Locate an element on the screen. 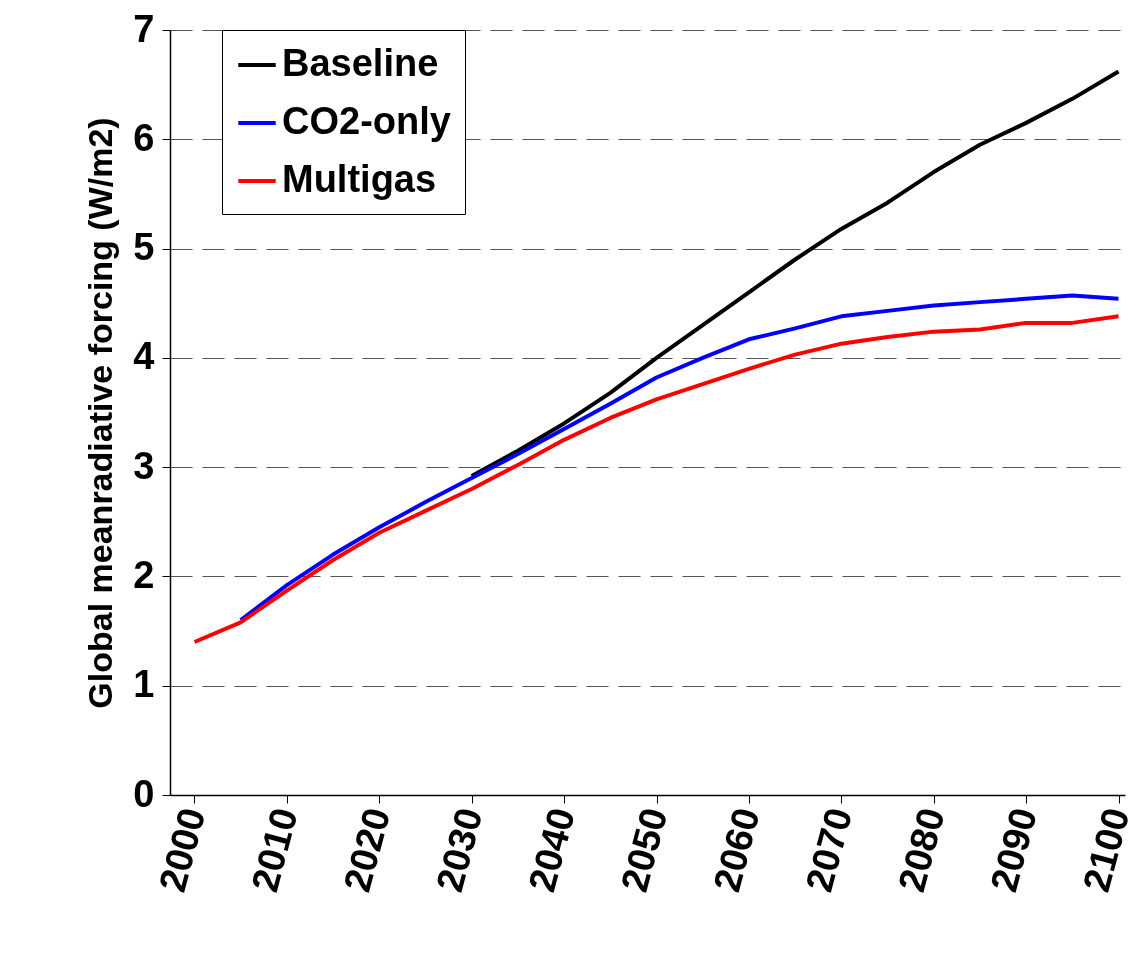  y-tick-label: 7 is located at coordinates (144, 28).